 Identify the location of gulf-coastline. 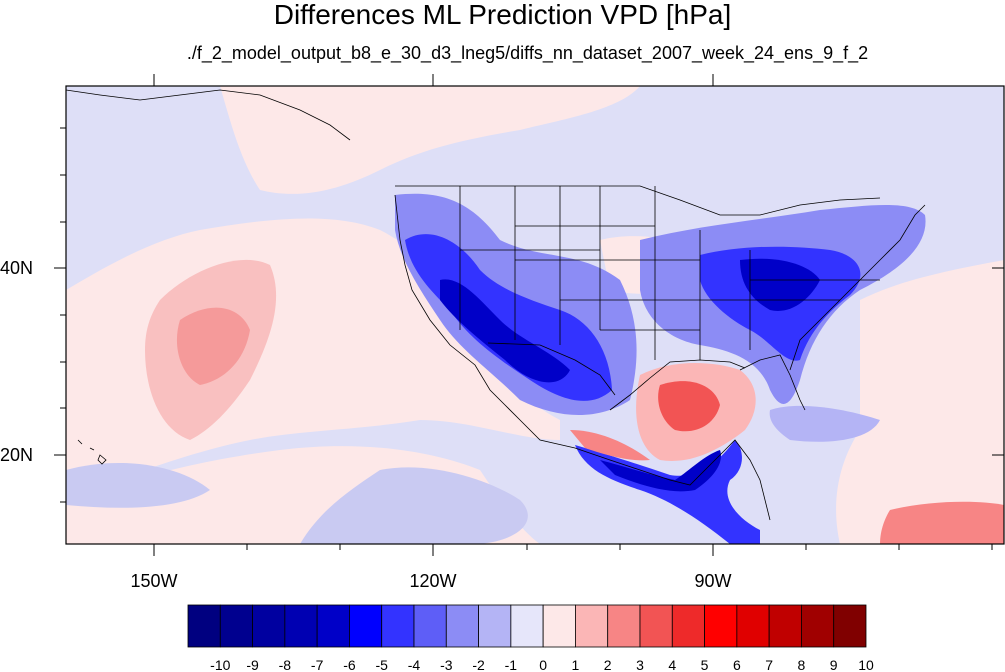
(677, 385).